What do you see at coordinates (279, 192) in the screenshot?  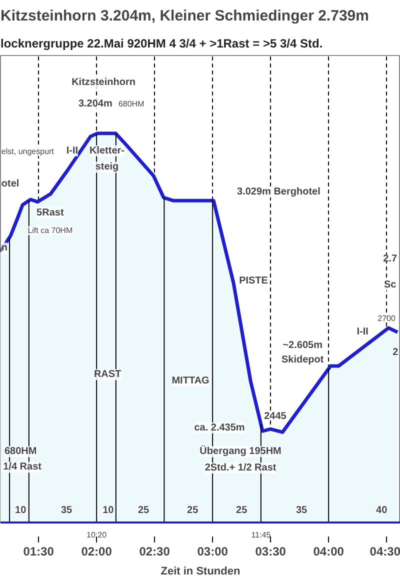 I see `annotation: 3.029m Berghotel` at bounding box center [279, 192].